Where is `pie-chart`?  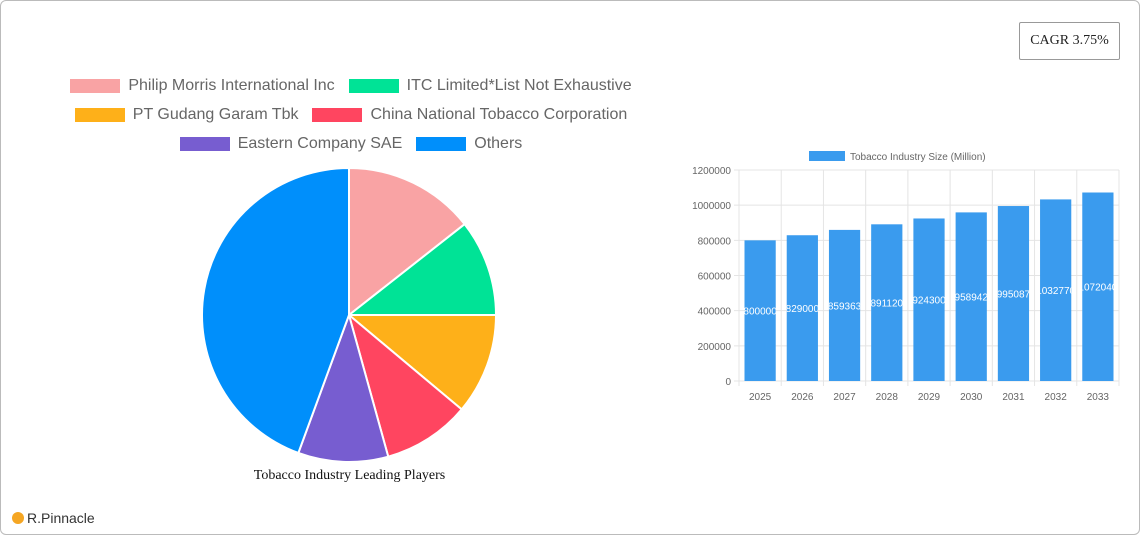
pie-chart is located at coordinates (349, 314).